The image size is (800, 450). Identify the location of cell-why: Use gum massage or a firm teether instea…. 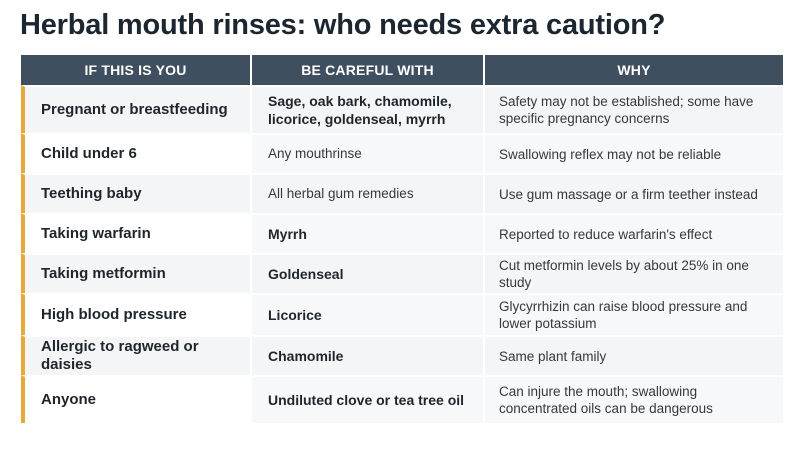
(633, 193).